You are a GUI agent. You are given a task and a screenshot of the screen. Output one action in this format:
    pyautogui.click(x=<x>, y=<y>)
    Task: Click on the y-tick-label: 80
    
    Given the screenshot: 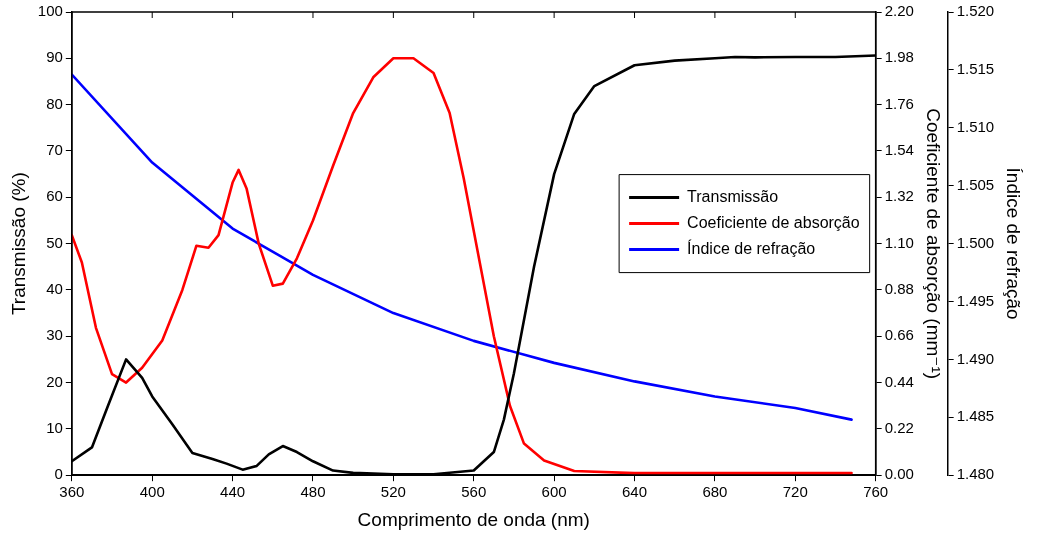 What is the action you would take?
    pyautogui.click(x=54, y=103)
    